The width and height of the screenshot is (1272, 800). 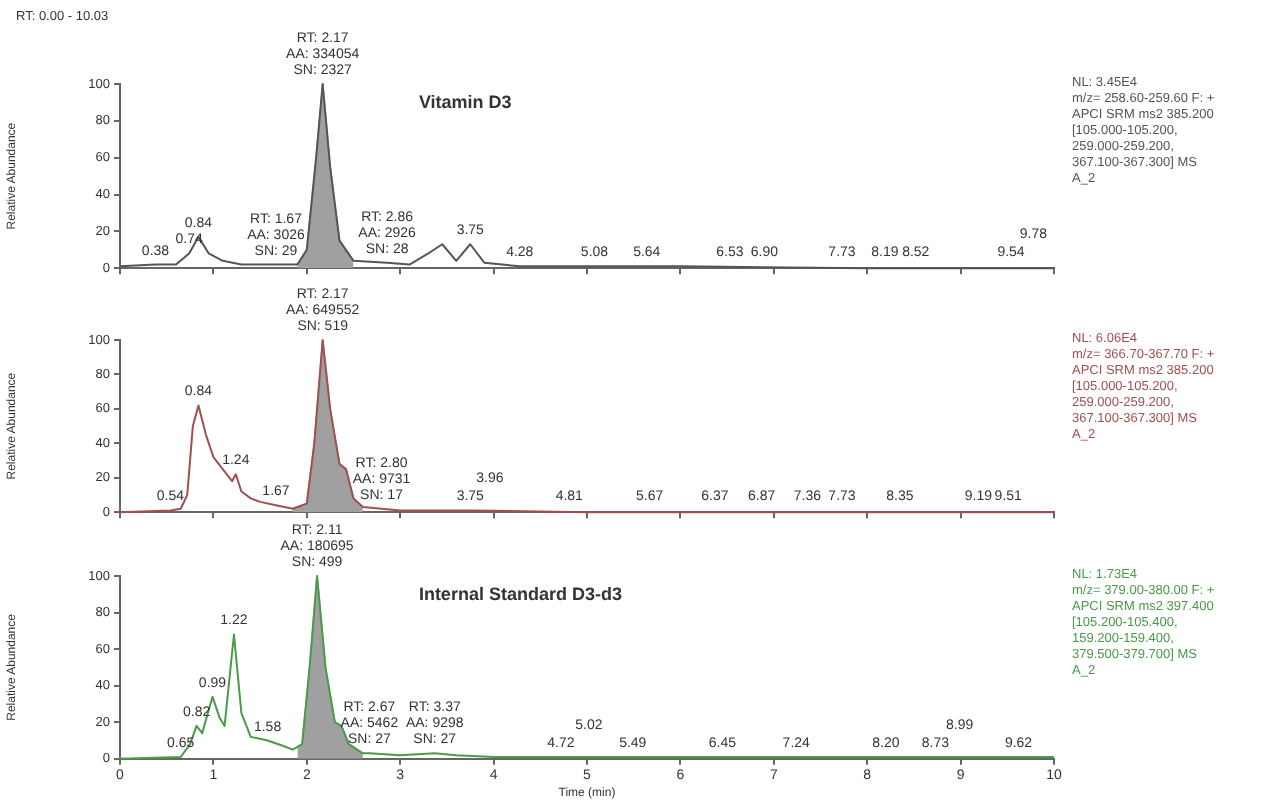 I want to click on chart-title: Internal Standard D3-d3, so click(x=520, y=594).